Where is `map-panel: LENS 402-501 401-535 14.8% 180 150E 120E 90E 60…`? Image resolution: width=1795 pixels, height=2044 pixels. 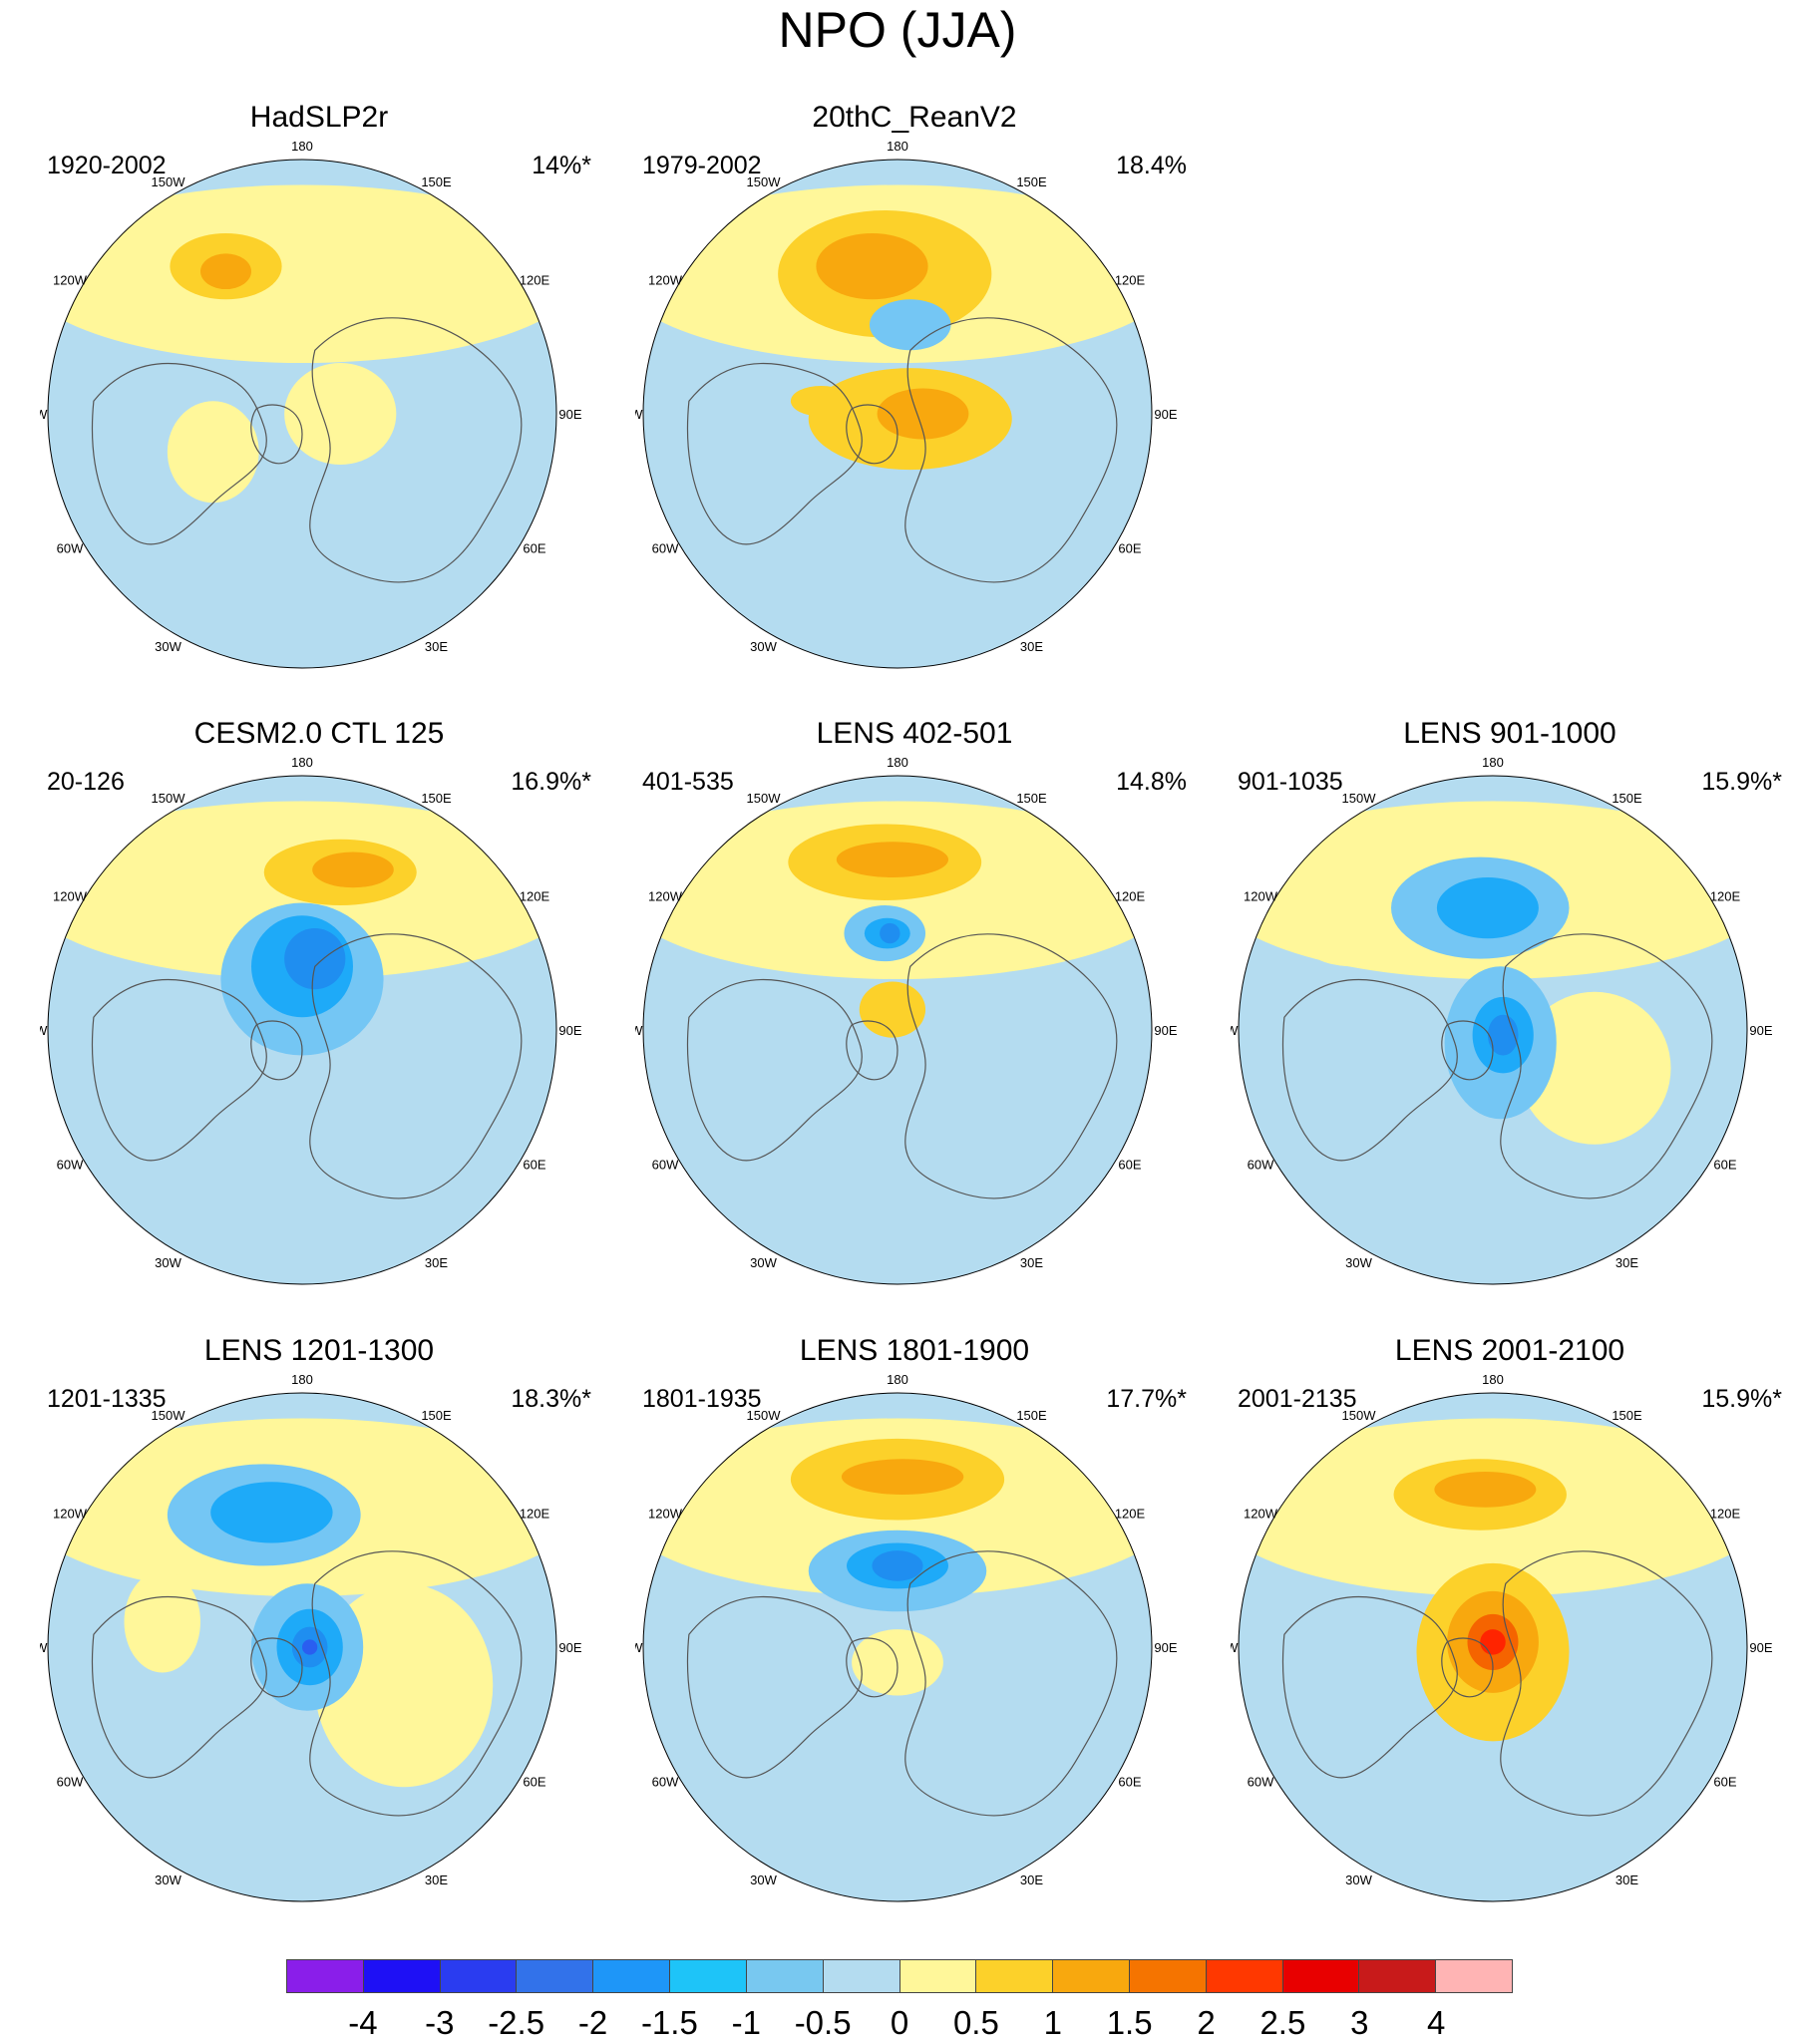
map-panel: LENS 402-501 401-535 14.8% 180 150E 120E 90E 60… is located at coordinates (914, 1005).